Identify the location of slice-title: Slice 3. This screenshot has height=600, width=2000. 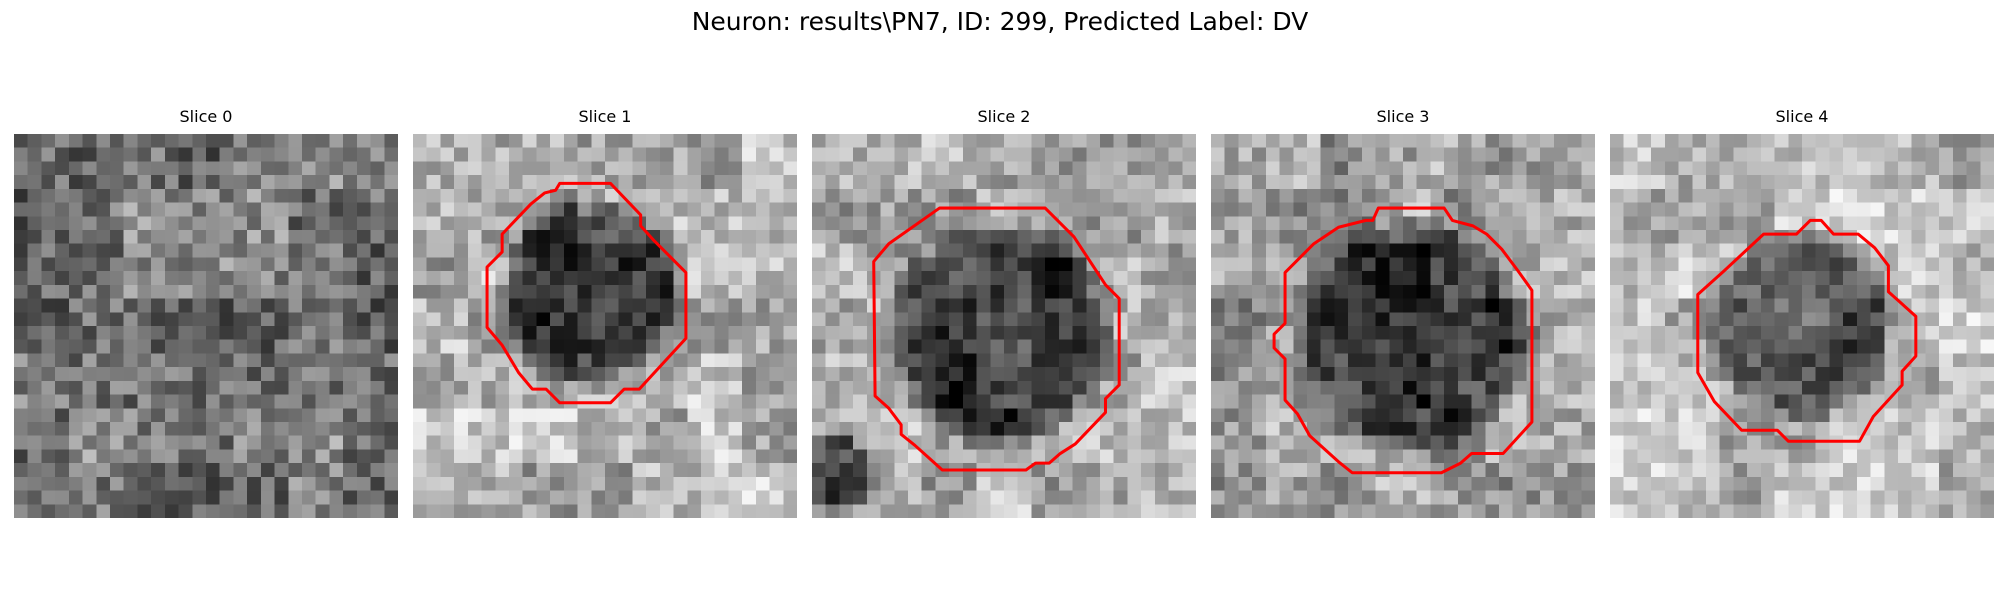
(1403, 116).